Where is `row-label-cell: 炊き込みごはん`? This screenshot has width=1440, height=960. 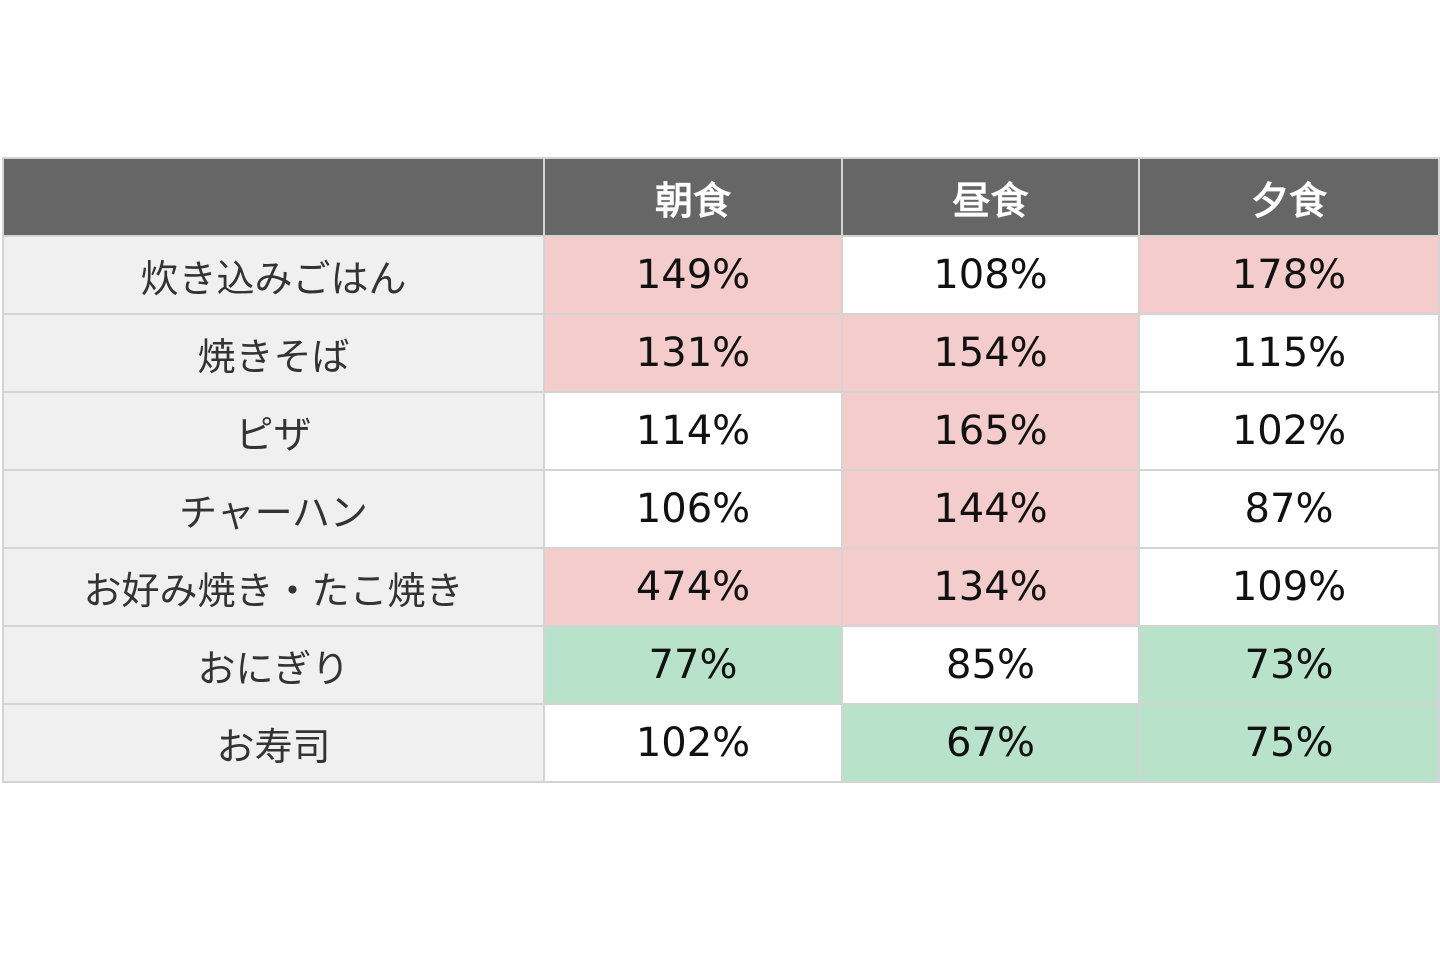 row-label-cell: 炊き込みごはん is located at coordinates (273, 275).